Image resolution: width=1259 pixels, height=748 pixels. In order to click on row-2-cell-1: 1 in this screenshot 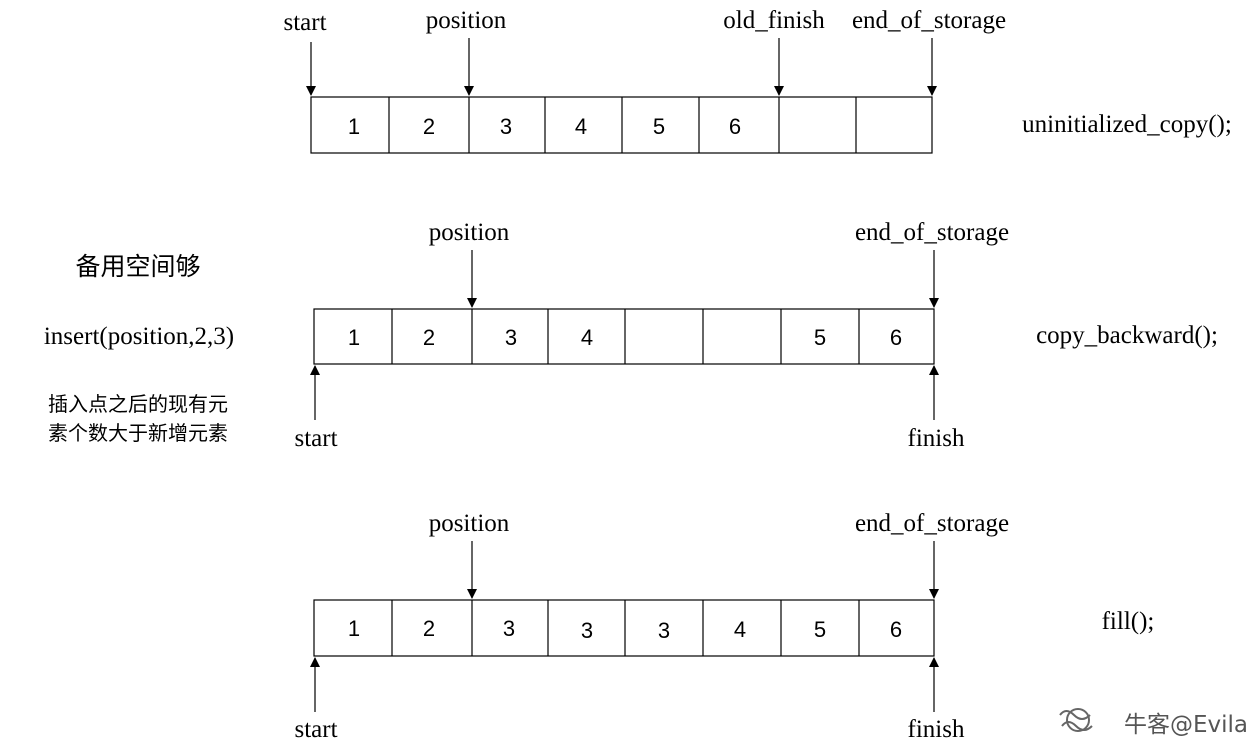, I will do `click(354, 337)`.